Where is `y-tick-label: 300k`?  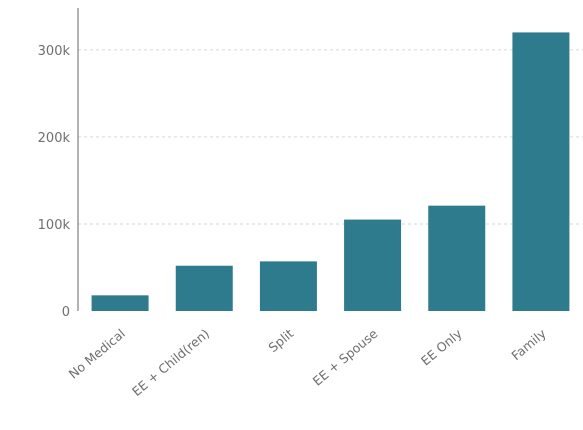 y-tick-label: 300k is located at coordinates (54, 51).